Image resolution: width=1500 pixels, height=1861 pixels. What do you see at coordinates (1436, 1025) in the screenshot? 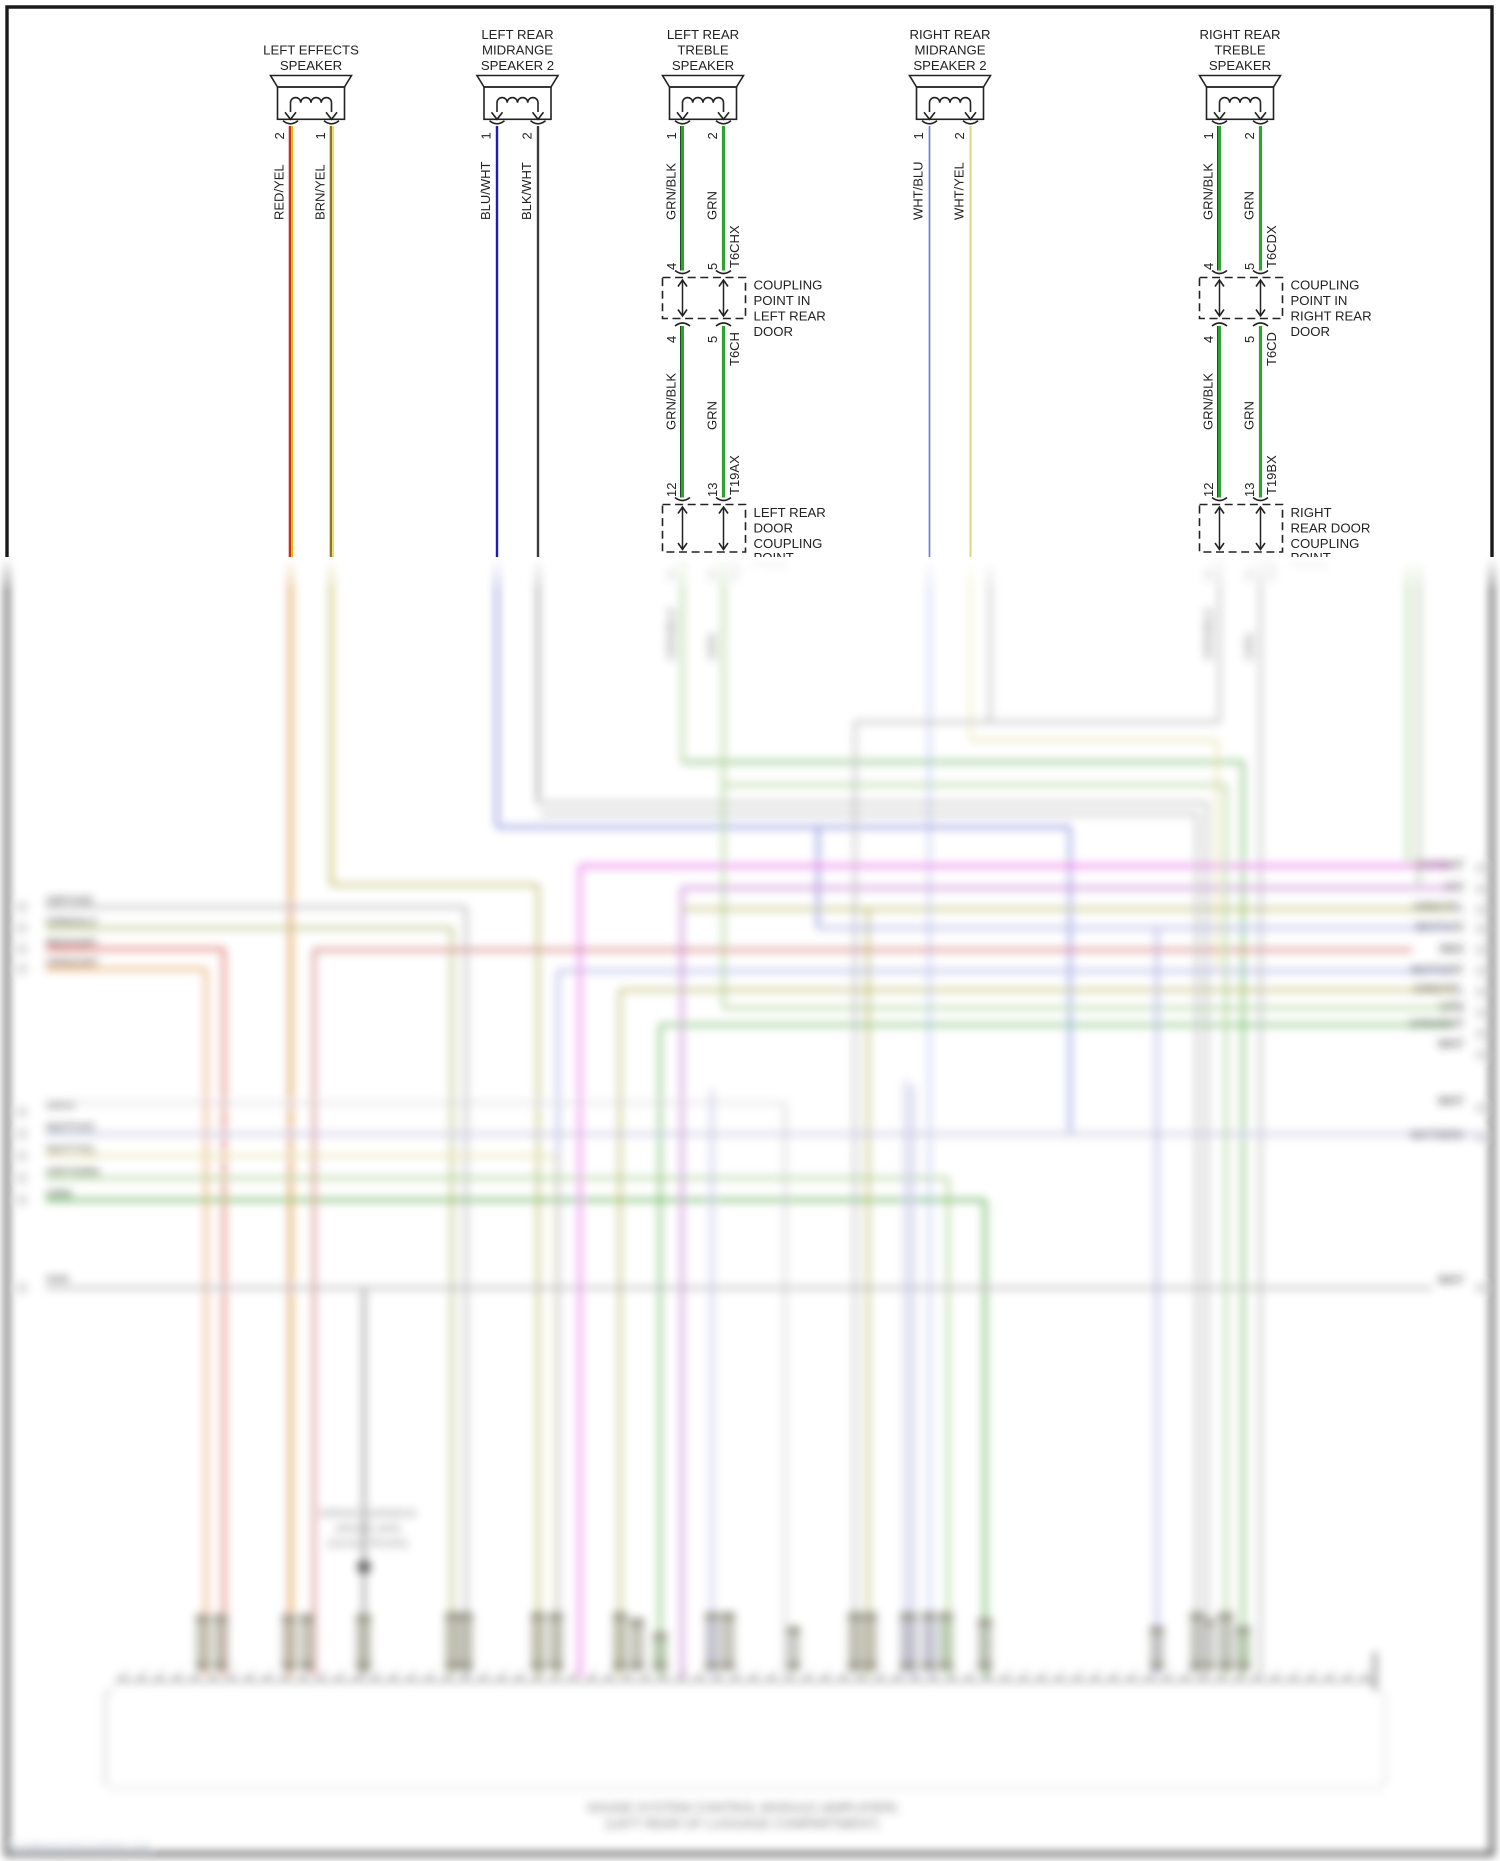
I see `svg-text: GRN/WHT` at bounding box center [1436, 1025].